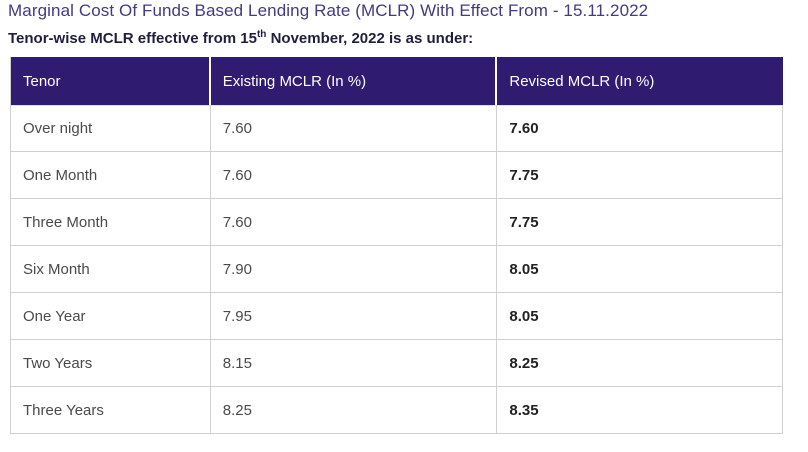 Image resolution: width=808 pixels, height=452 pixels. Describe the element at coordinates (354, 269) in the screenshot. I see `existing-cell: 7.90` at that location.